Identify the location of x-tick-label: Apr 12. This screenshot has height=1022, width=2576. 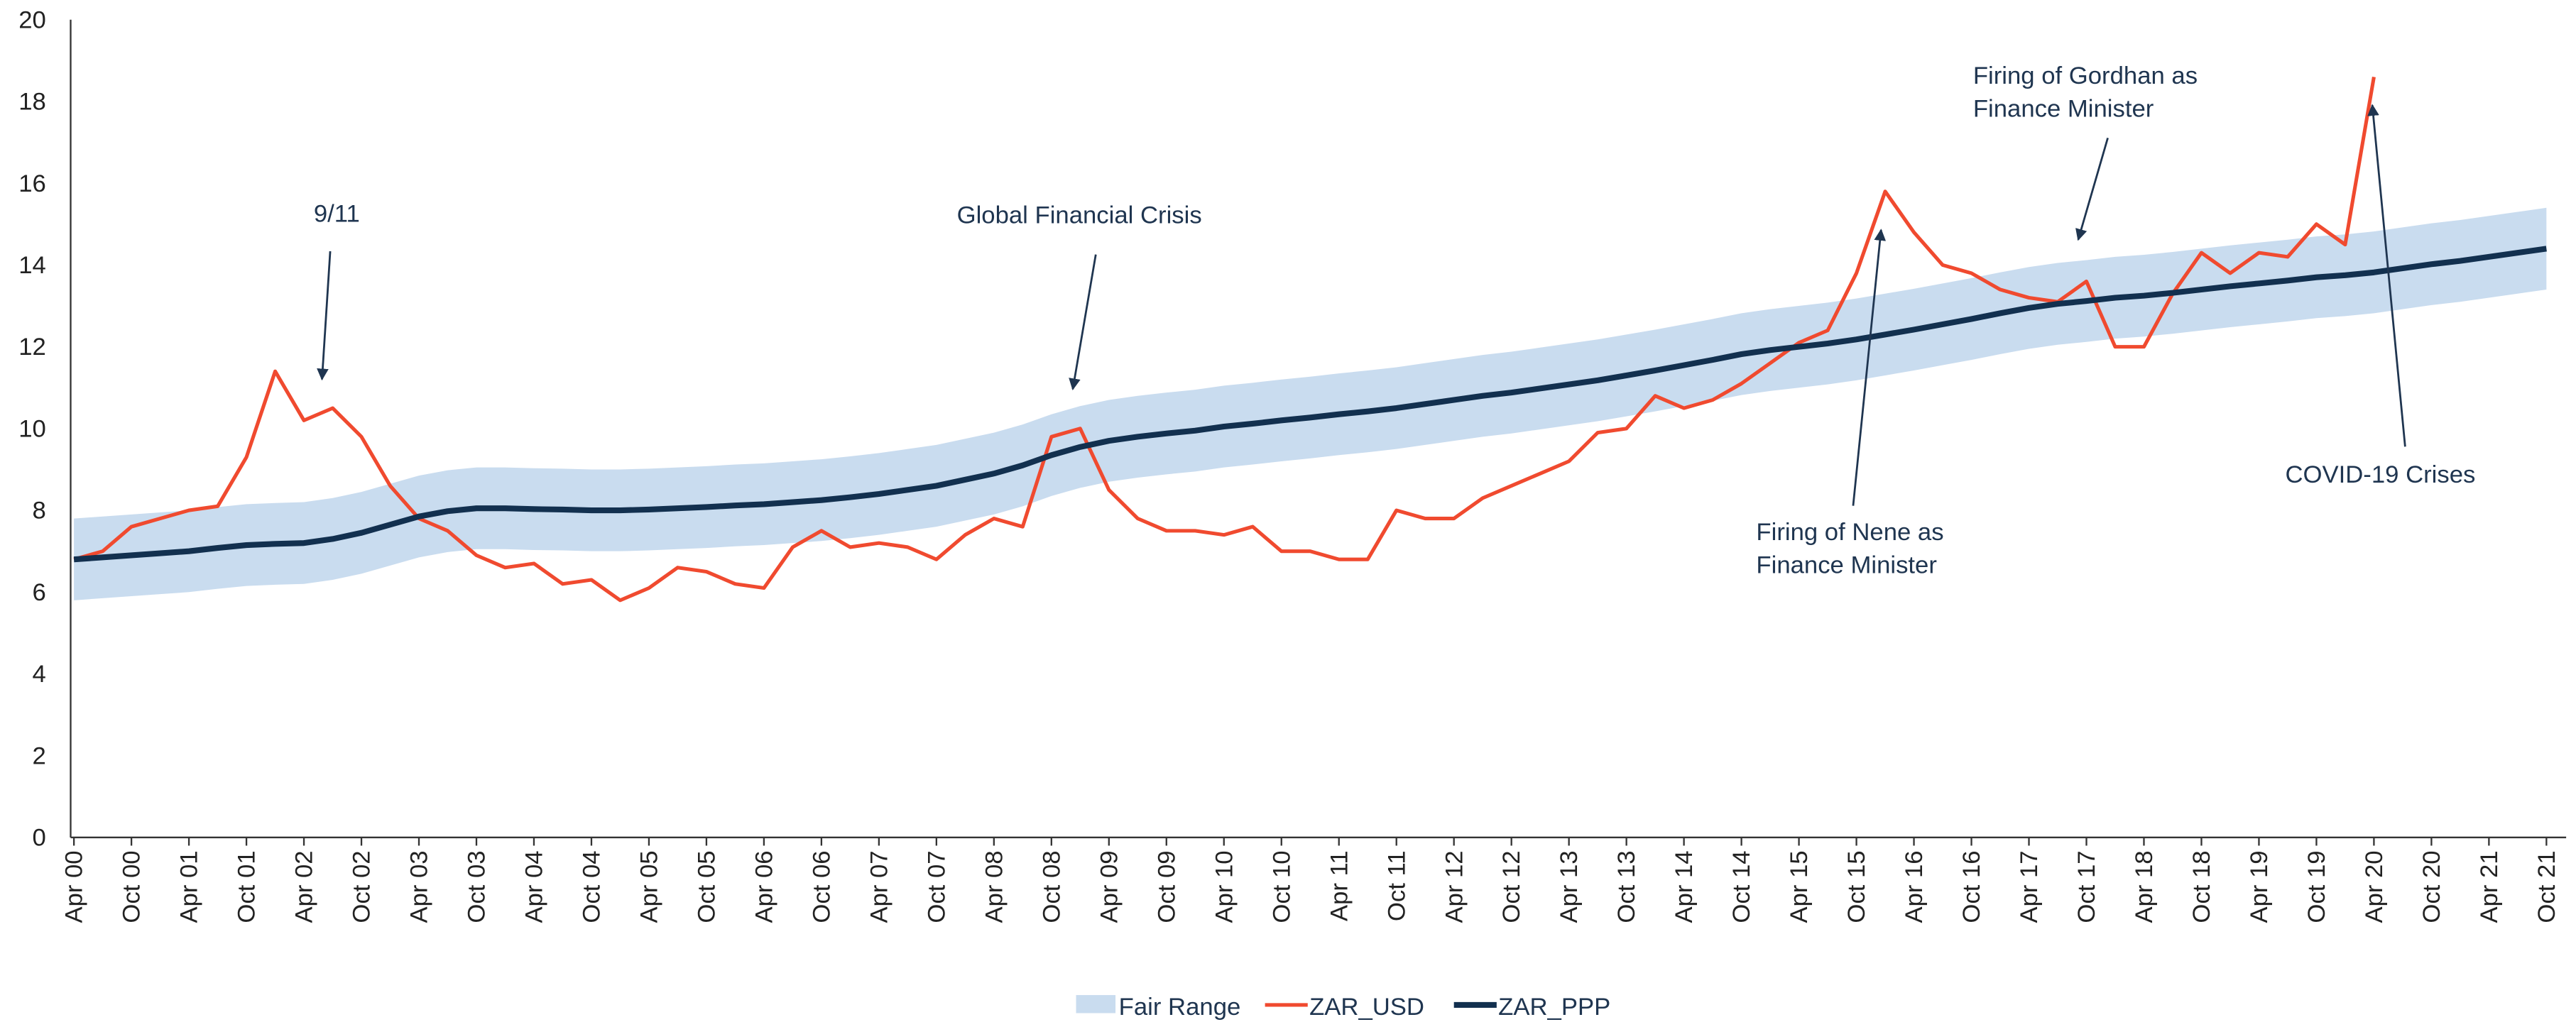
(1454, 886).